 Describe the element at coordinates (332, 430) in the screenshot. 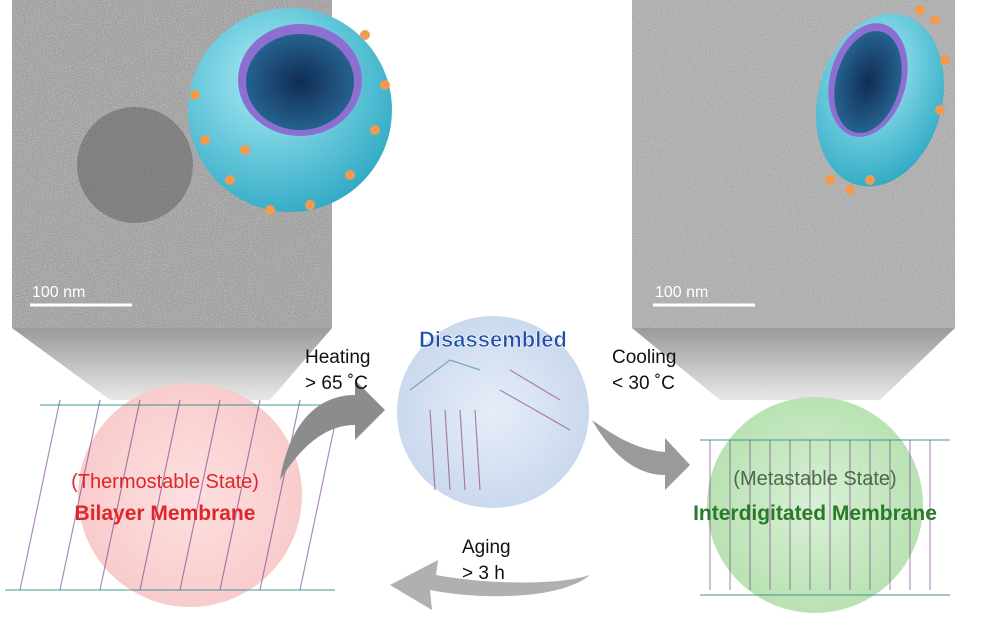

I see `heating-arrow-icon` at that location.